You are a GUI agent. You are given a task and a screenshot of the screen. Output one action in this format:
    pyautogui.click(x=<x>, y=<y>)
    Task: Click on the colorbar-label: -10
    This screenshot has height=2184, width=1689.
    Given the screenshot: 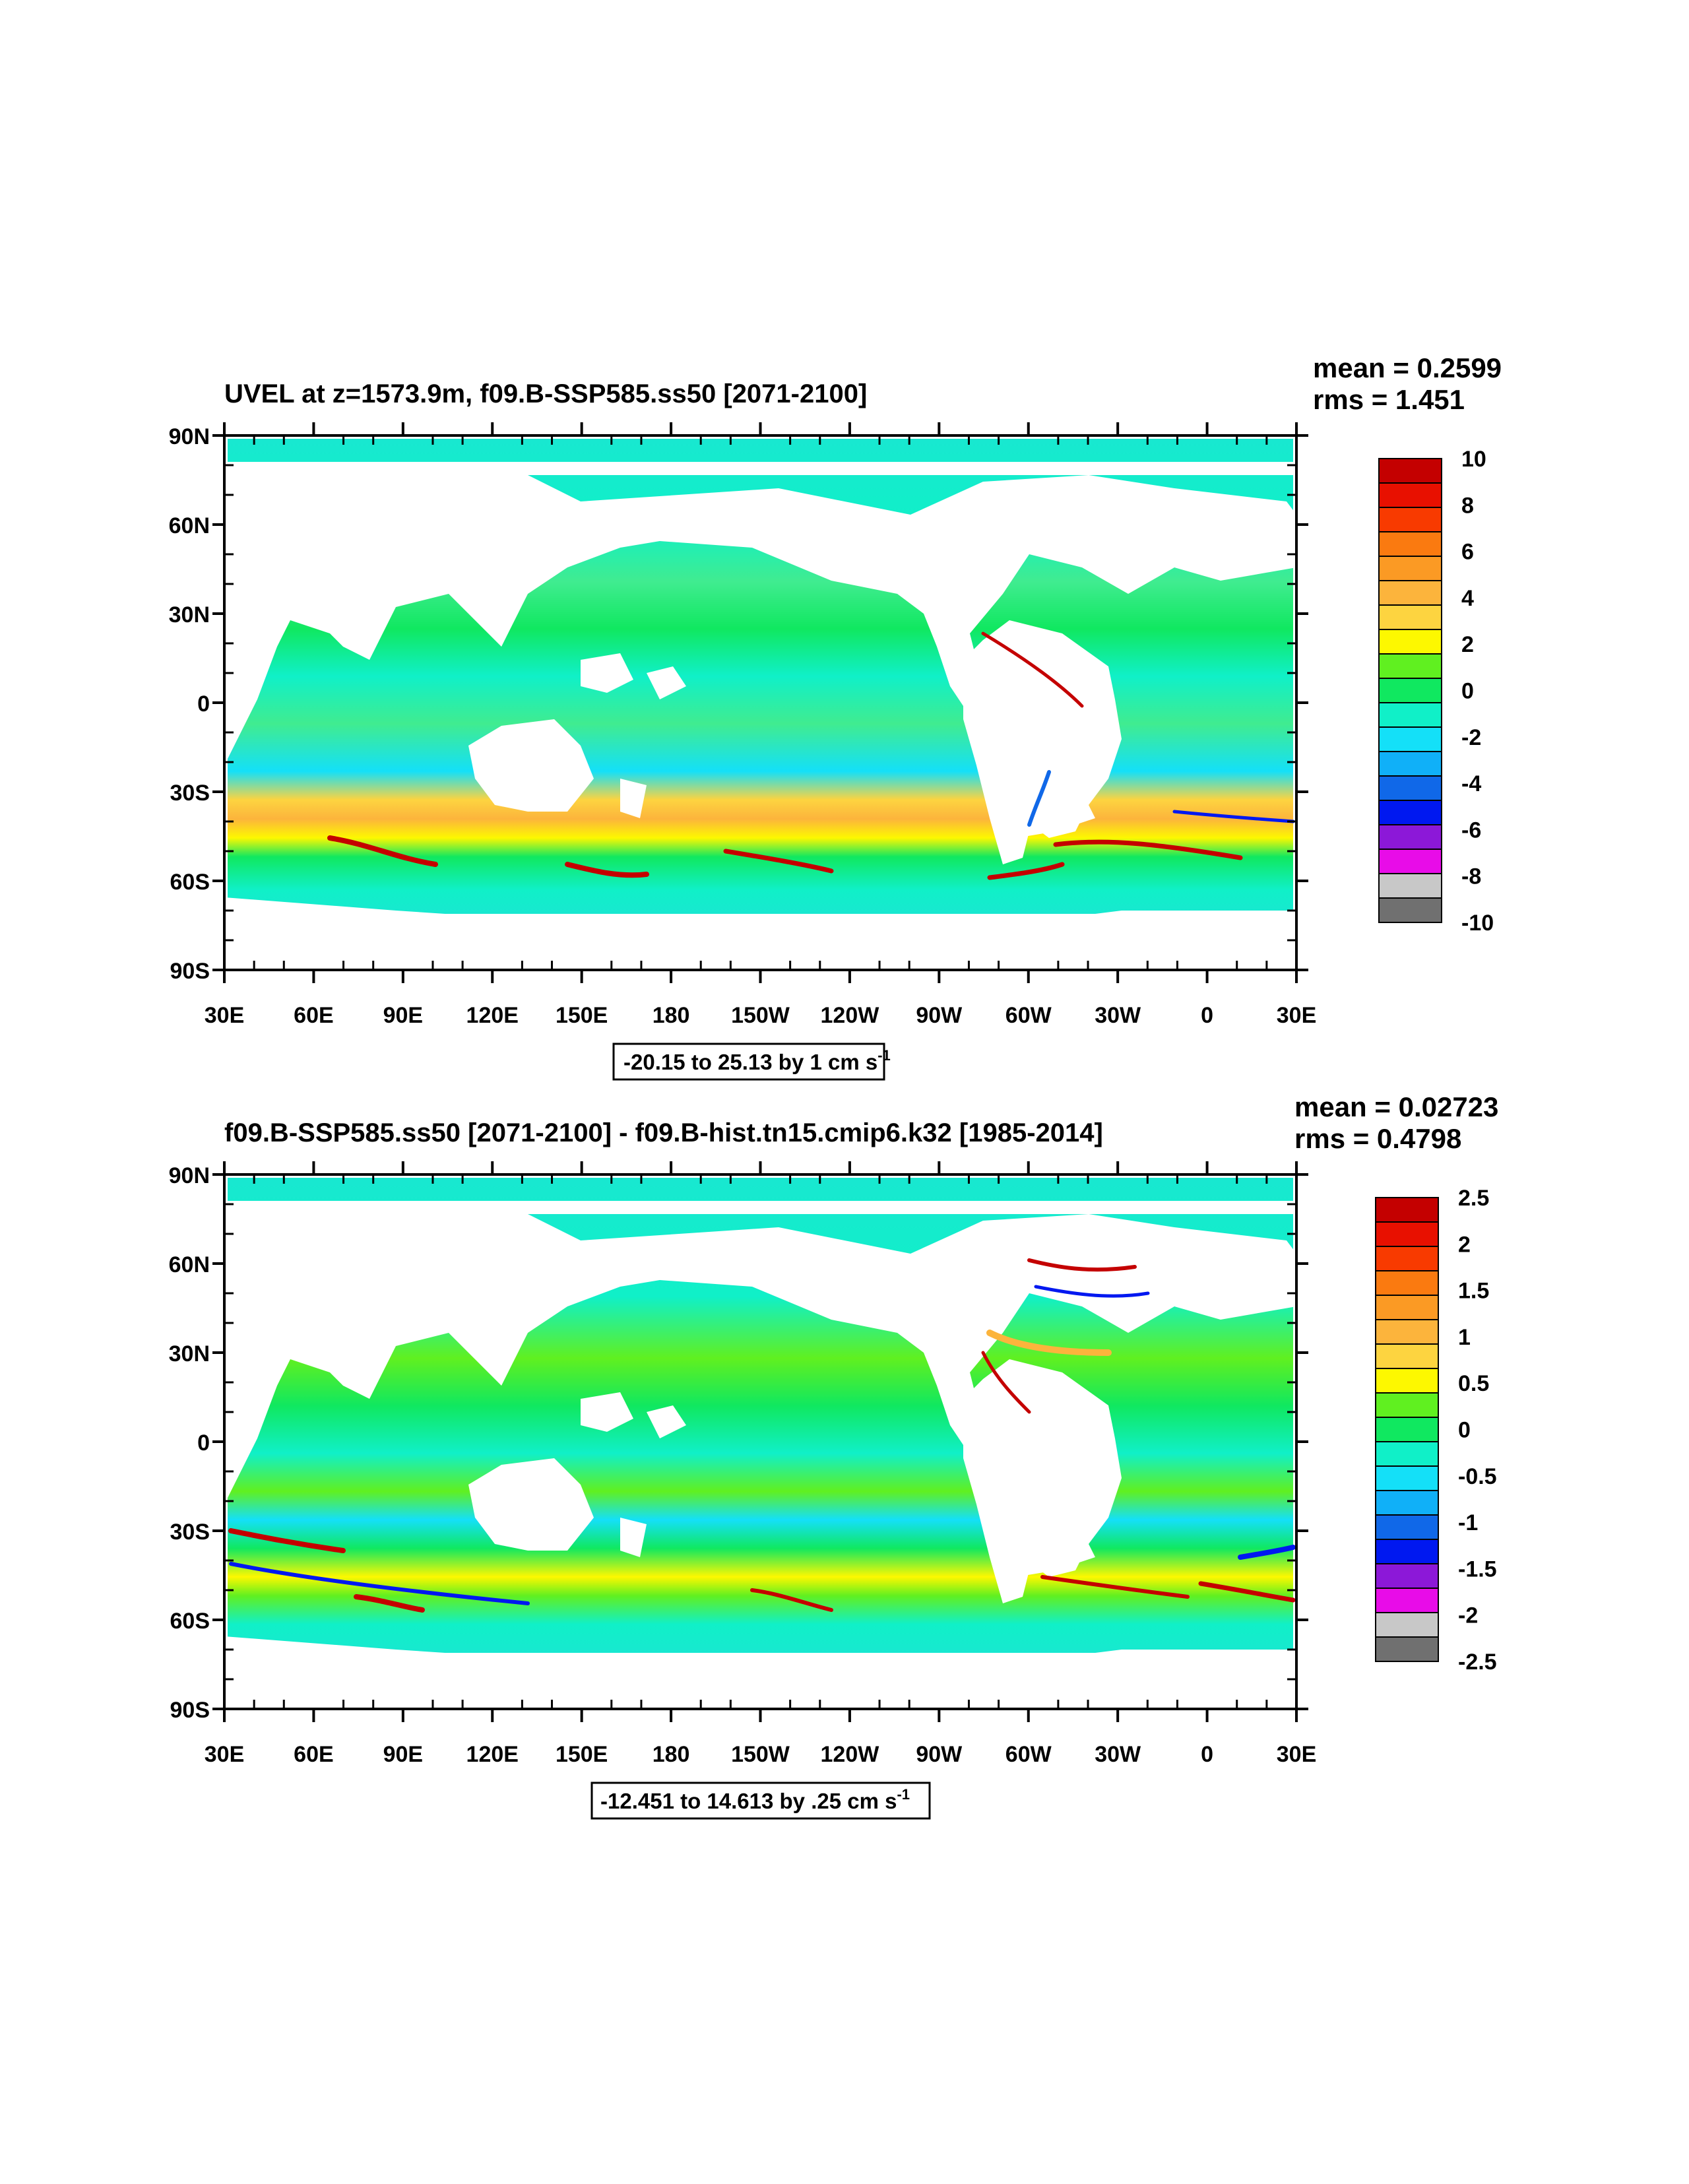 What is the action you would take?
    pyautogui.click(x=1478, y=923)
    